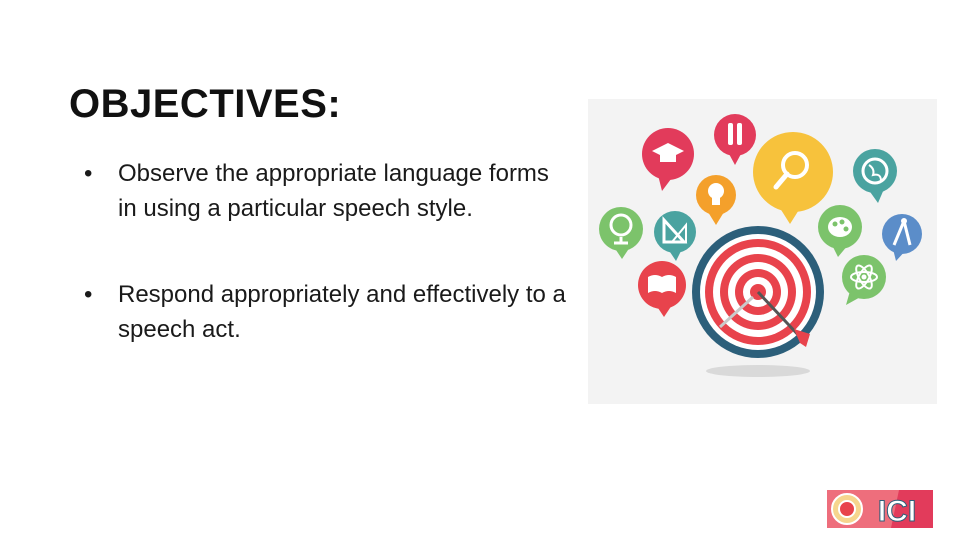  Describe the element at coordinates (764, 318) in the screenshot. I see `arrow-icon` at that location.